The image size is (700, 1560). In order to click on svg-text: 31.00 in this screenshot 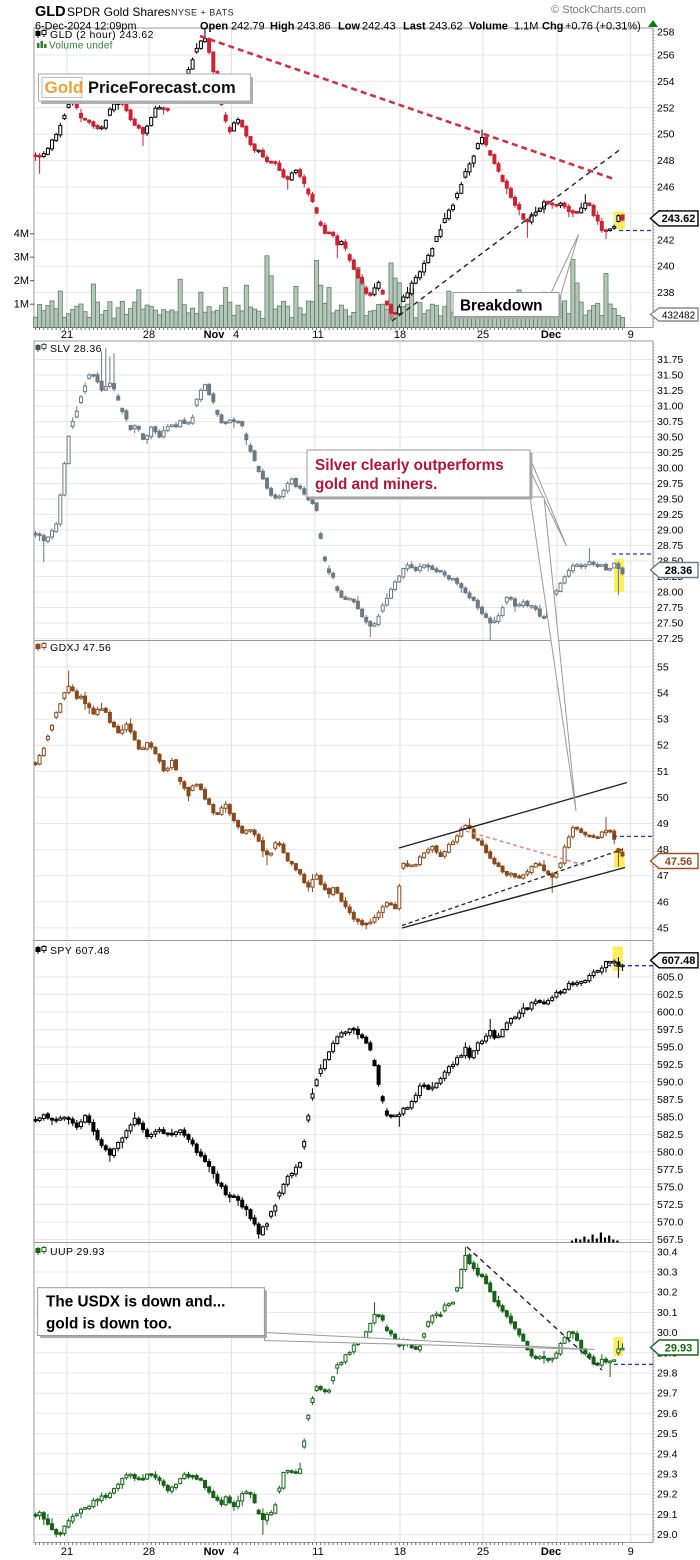, I will do `click(670, 407)`.